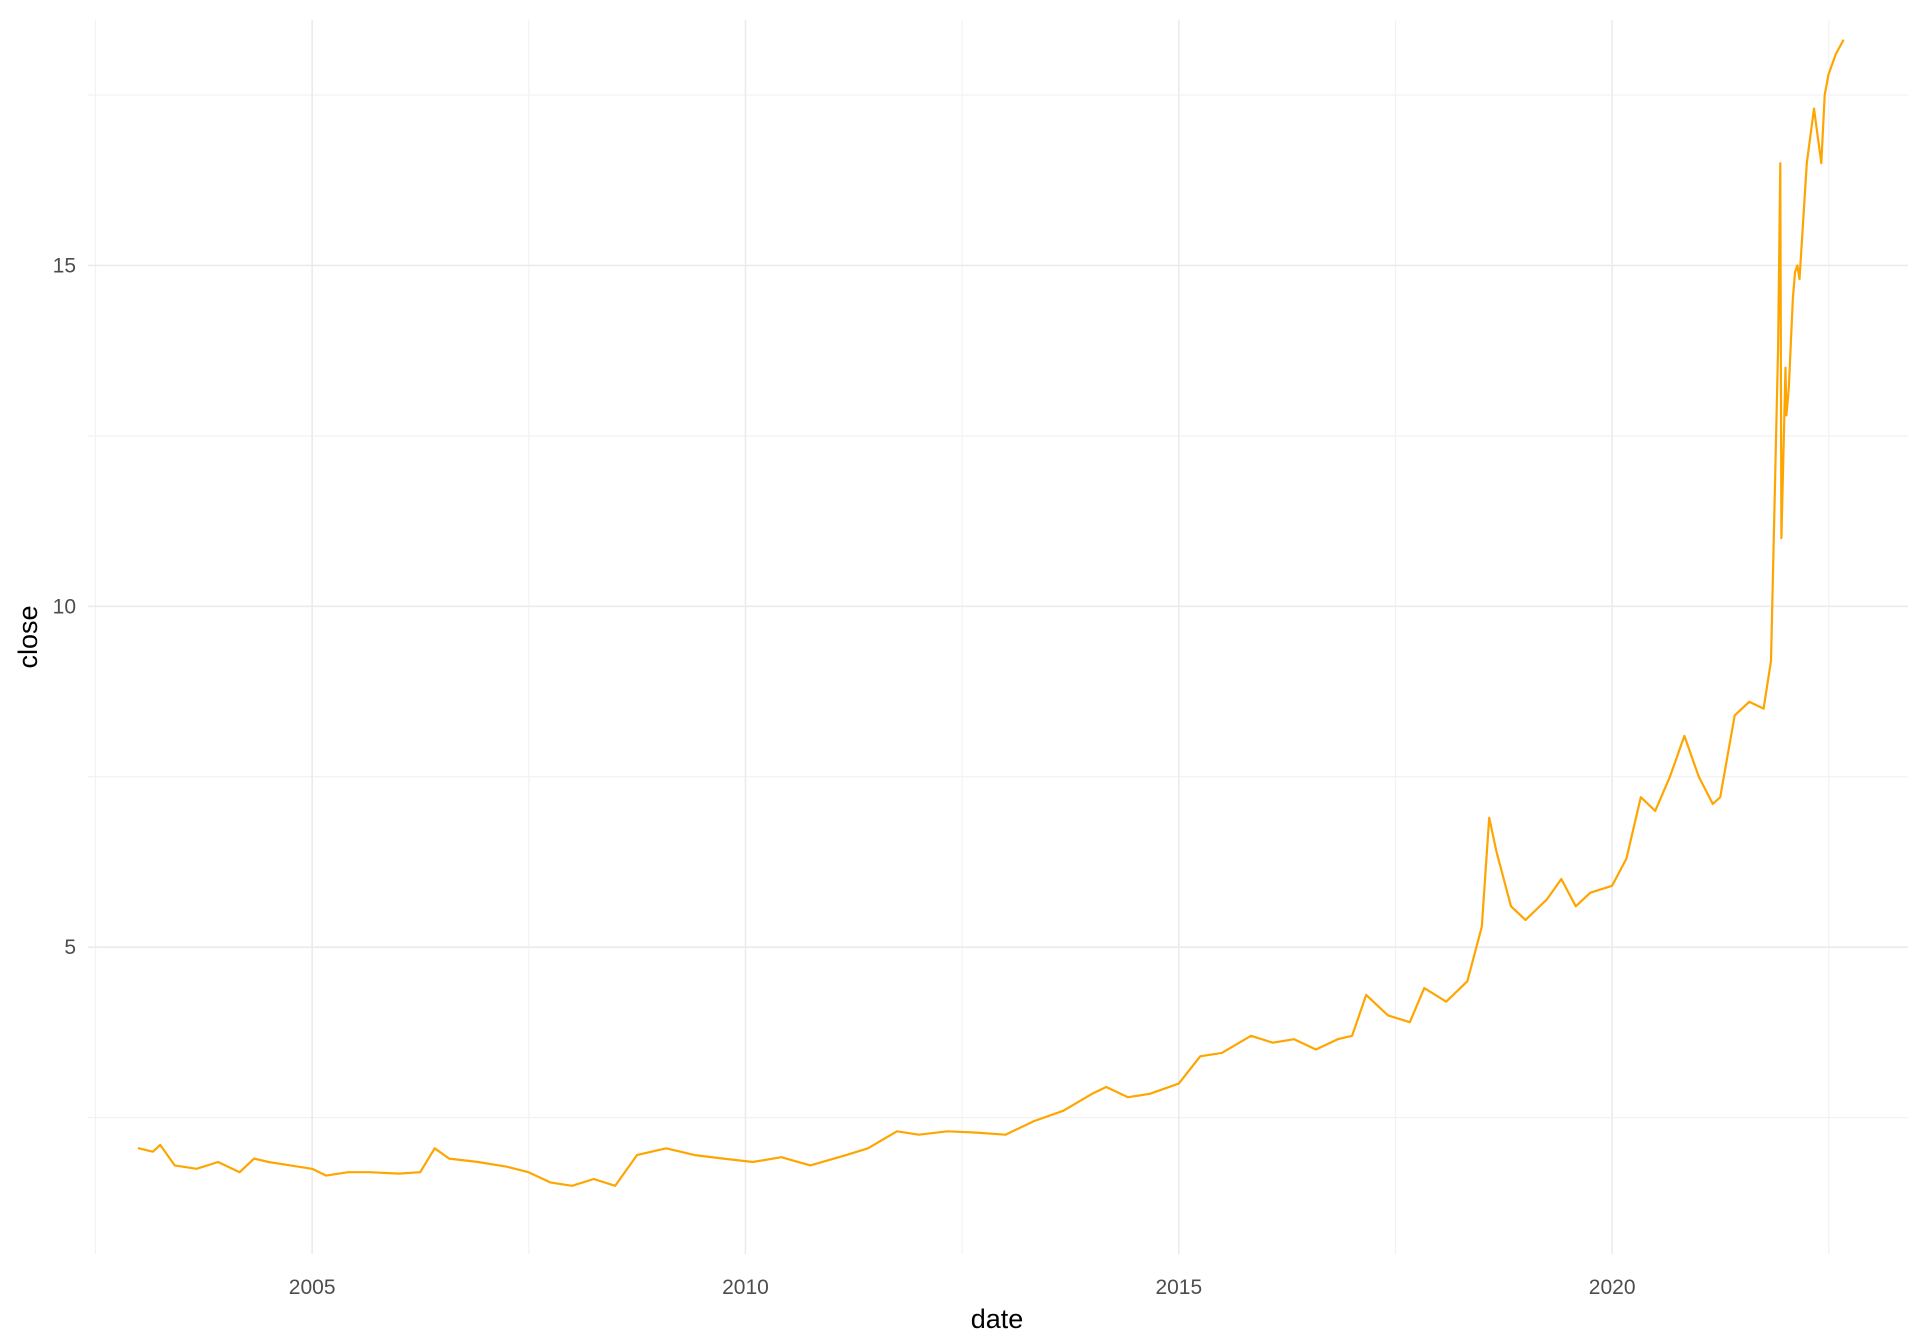  I want to click on y-axis-tick-labels: 5 10 15, so click(64, 606).